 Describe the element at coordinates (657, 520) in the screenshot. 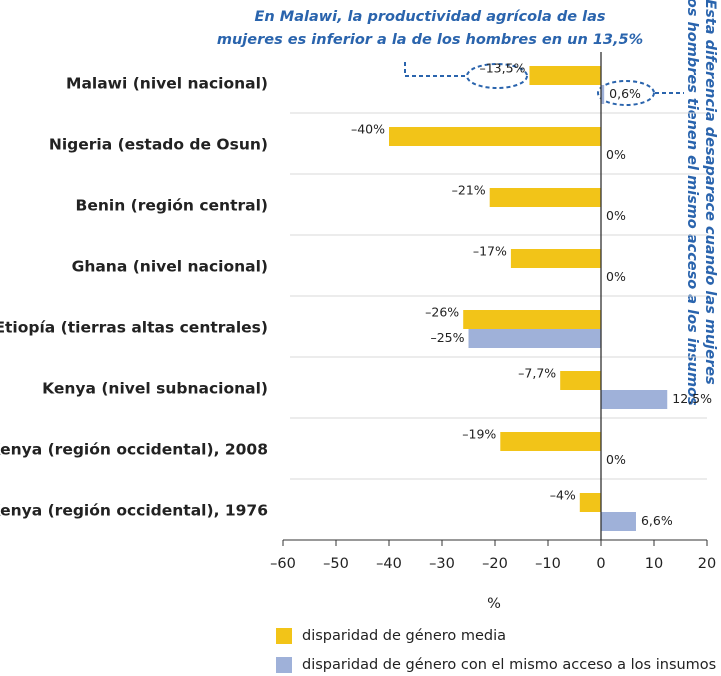

I see `value-label: 6,6%` at that location.